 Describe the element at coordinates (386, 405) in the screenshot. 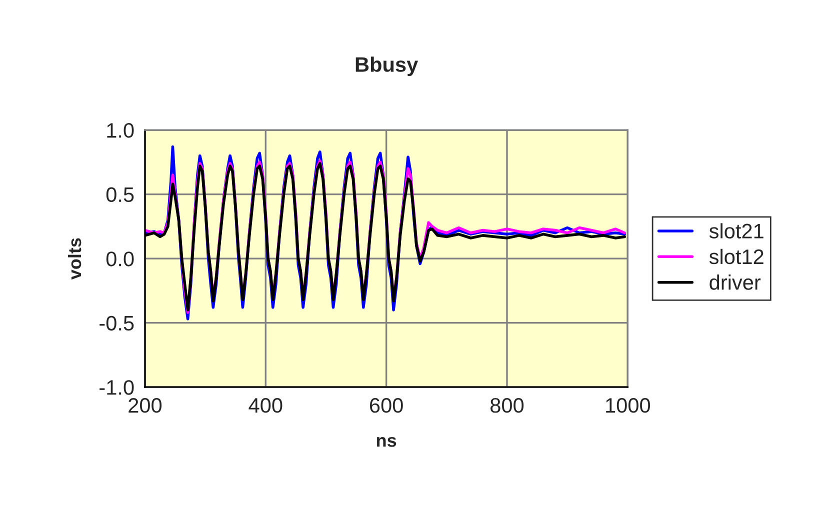

I see `x-tick-label: 600` at that location.